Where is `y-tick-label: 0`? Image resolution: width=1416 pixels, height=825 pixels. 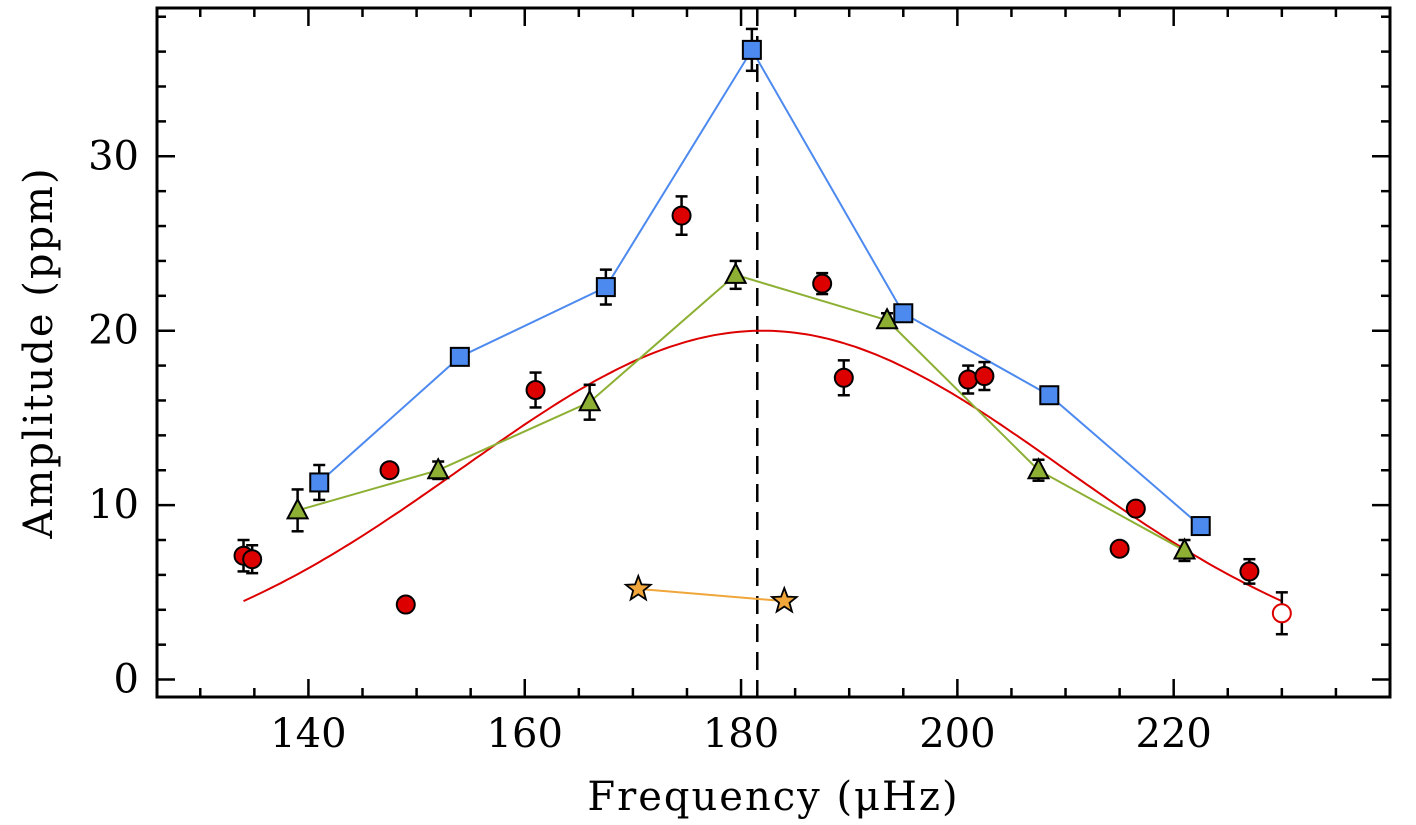
y-tick-label: 0 is located at coordinates (126, 680).